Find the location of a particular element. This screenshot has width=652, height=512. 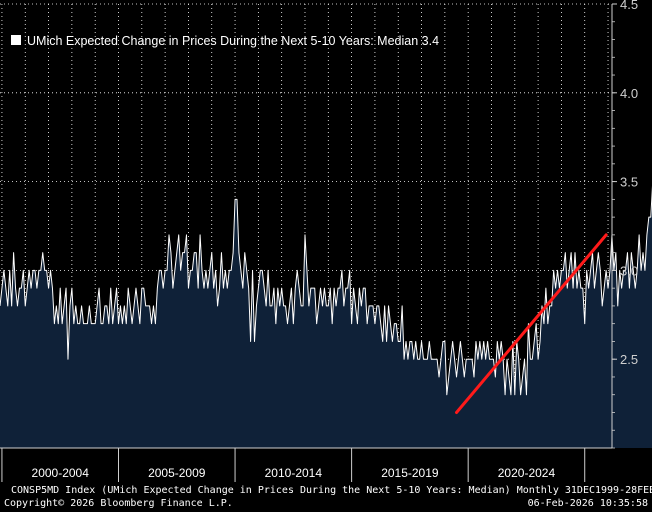

x-tick-label: 2020-2024 is located at coordinates (527, 473).